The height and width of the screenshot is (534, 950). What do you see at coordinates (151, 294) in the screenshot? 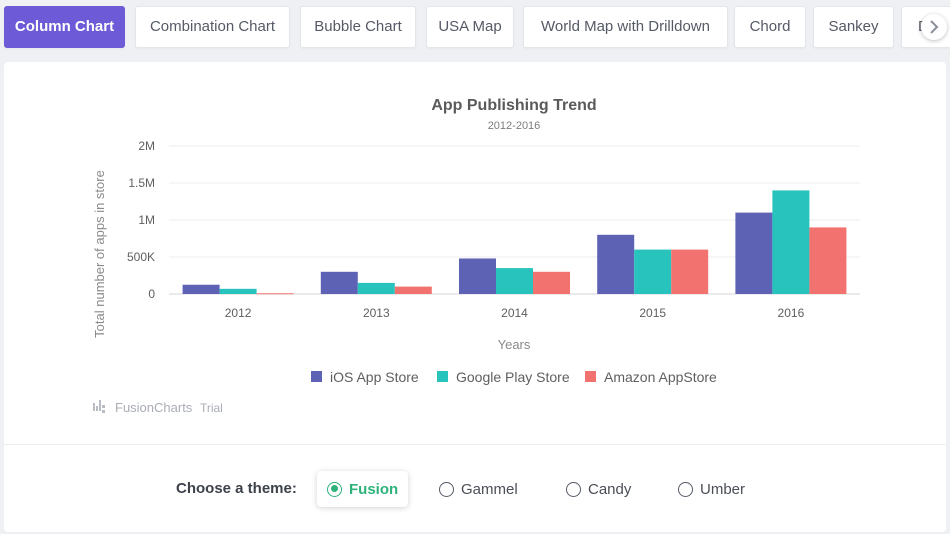
I see `y-tick-label: 0` at bounding box center [151, 294].